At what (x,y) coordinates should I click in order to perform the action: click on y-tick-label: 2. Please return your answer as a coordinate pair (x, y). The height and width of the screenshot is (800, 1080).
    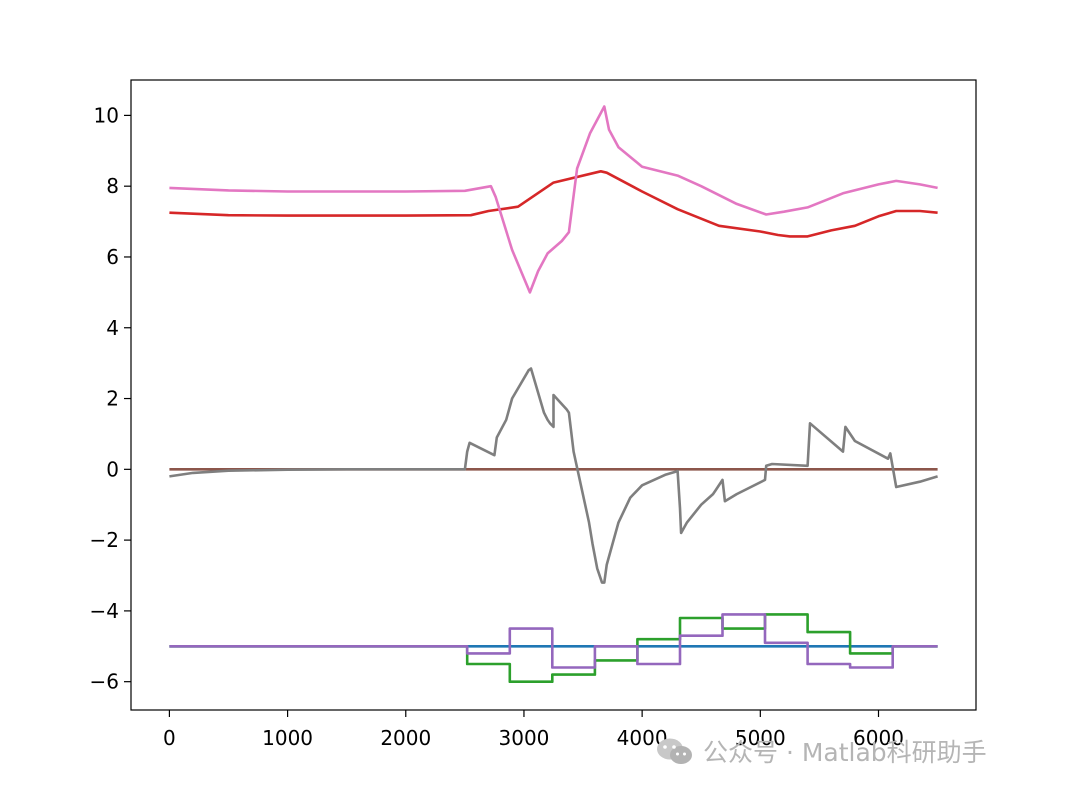
    Looking at the image, I should click on (112, 399).